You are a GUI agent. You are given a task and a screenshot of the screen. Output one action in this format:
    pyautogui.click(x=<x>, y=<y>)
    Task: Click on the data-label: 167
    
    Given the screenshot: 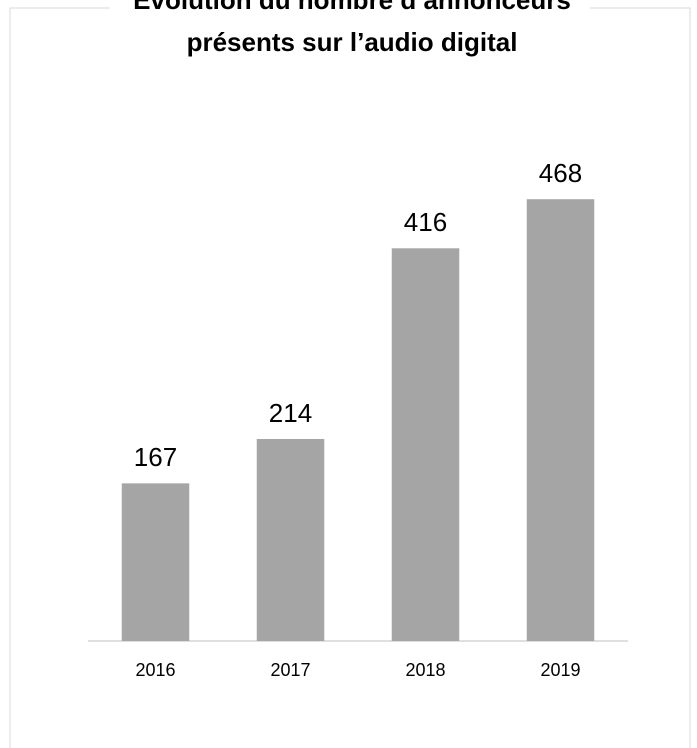 What is the action you would take?
    pyautogui.click(x=155, y=457)
    